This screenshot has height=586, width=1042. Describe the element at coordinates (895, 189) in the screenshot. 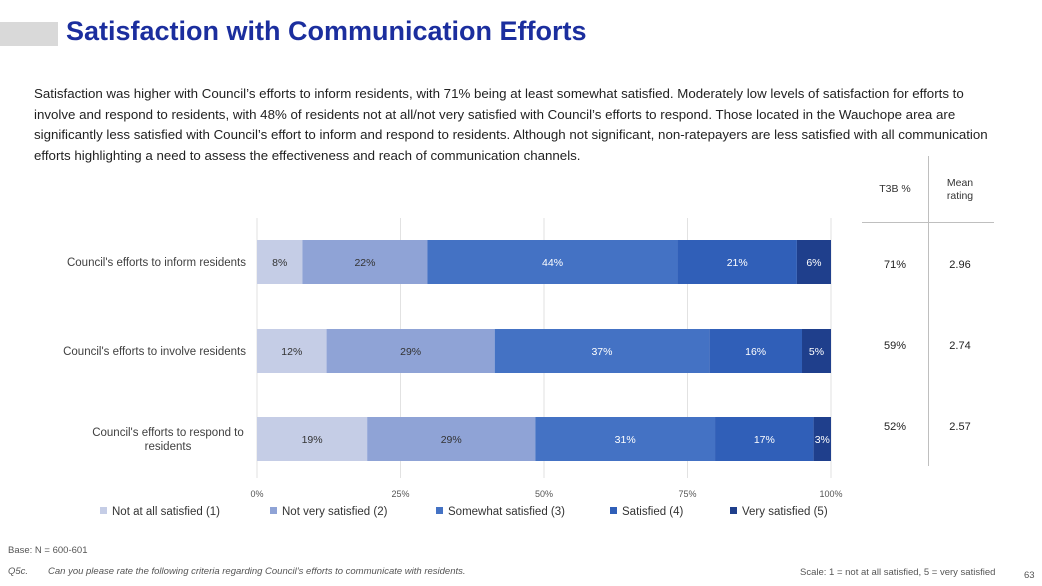

I see `table-header-t3b: T3B %` at that location.